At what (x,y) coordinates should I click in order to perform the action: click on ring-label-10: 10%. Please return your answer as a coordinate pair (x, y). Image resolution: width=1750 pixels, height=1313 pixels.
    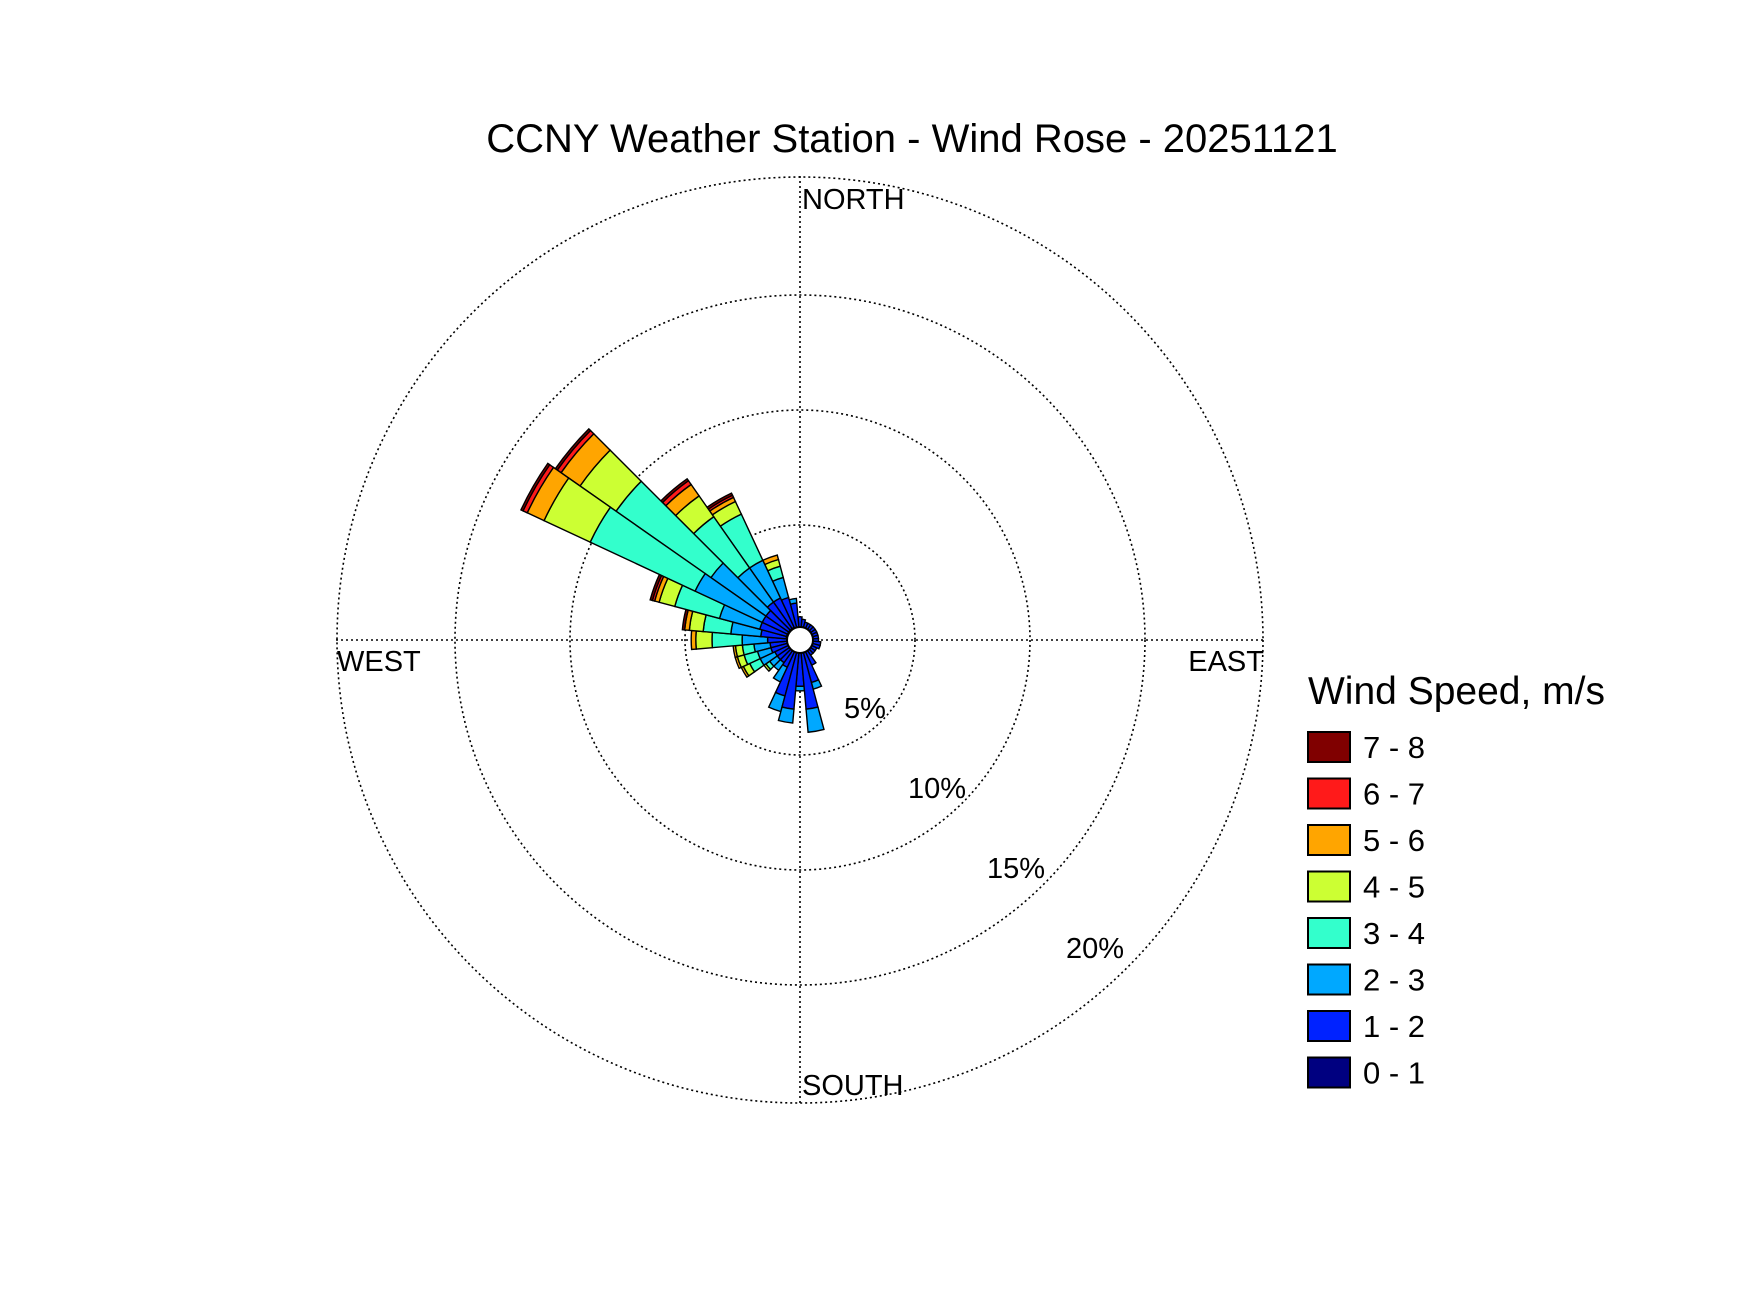
    Looking at the image, I should click on (937, 789).